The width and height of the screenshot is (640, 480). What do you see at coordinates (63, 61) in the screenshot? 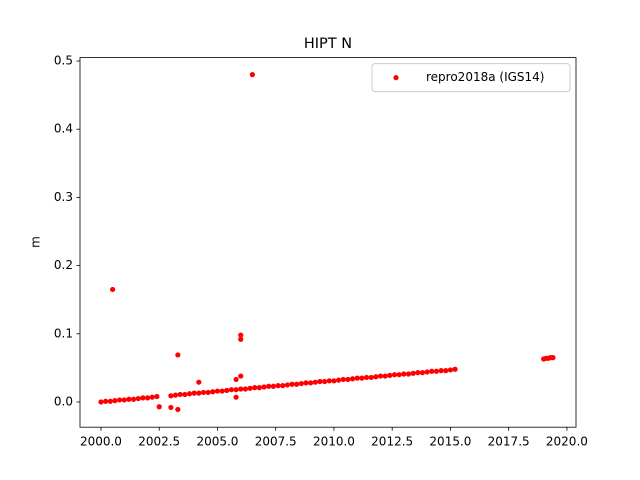
I see `y-tick-label: 0.5` at bounding box center [63, 61].